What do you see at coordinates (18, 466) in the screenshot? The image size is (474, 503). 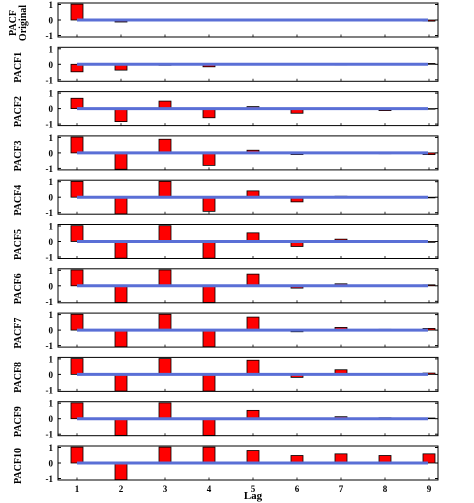 I see `panel-label: PACF10` at bounding box center [18, 466].